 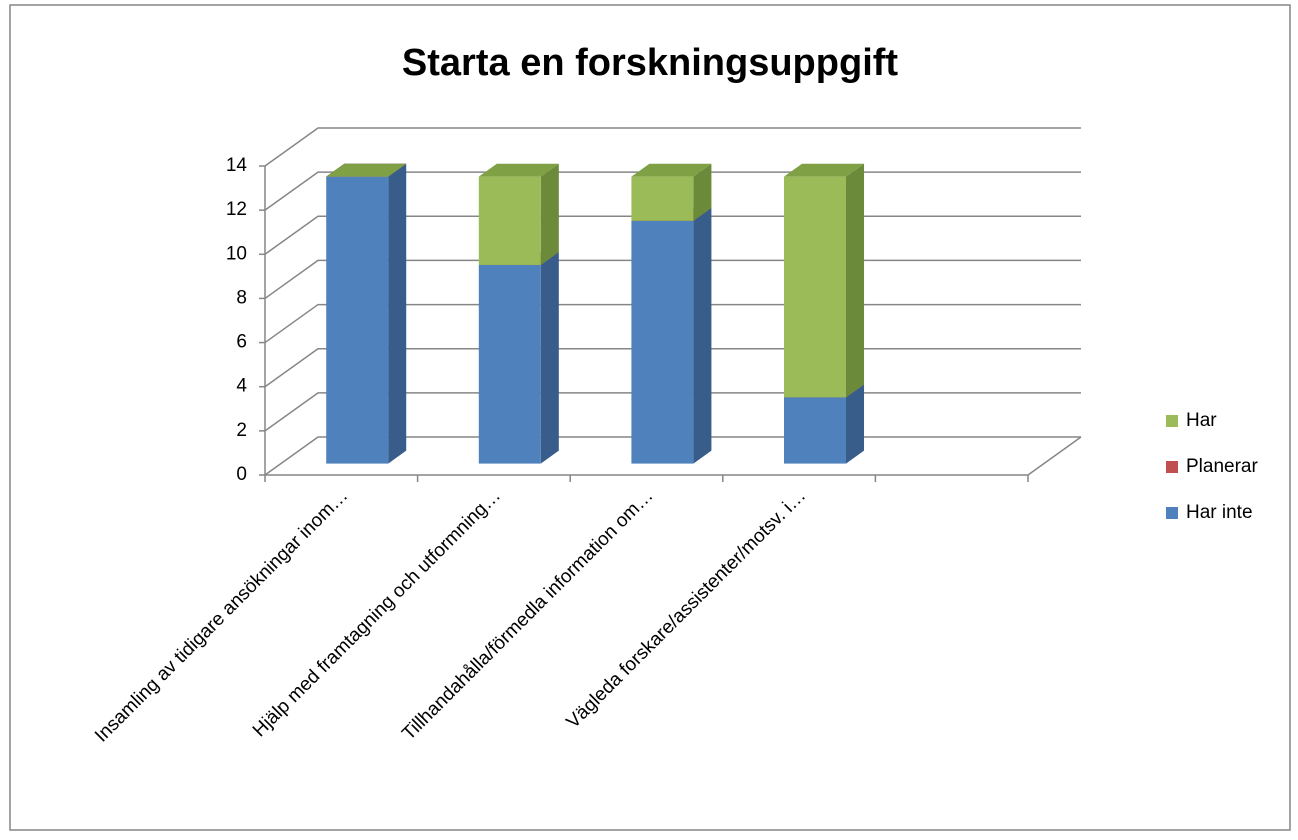 I want to click on legend-label: Har, so click(x=1201, y=420).